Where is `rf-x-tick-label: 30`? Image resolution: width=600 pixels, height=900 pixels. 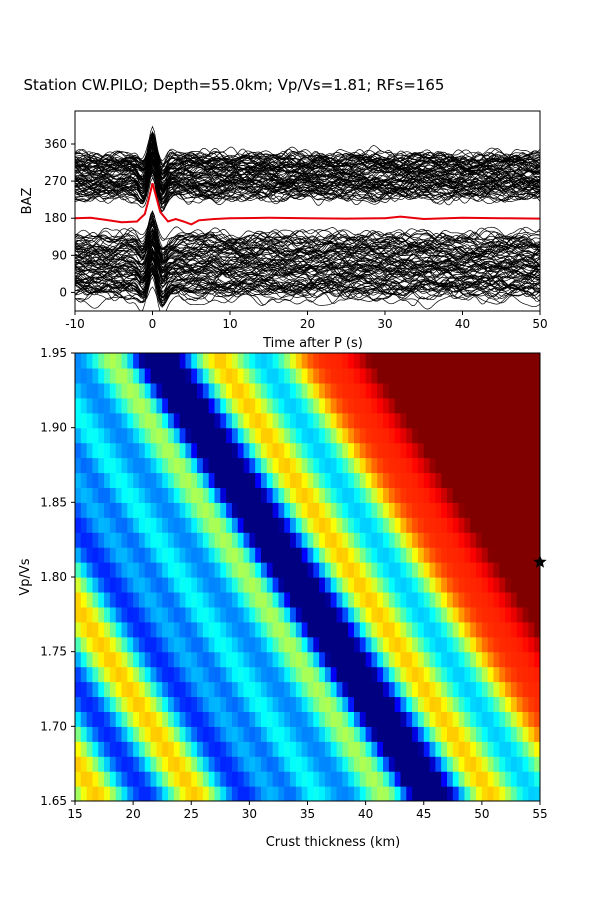 rf-x-tick-label: 30 is located at coordinates (384, 324).